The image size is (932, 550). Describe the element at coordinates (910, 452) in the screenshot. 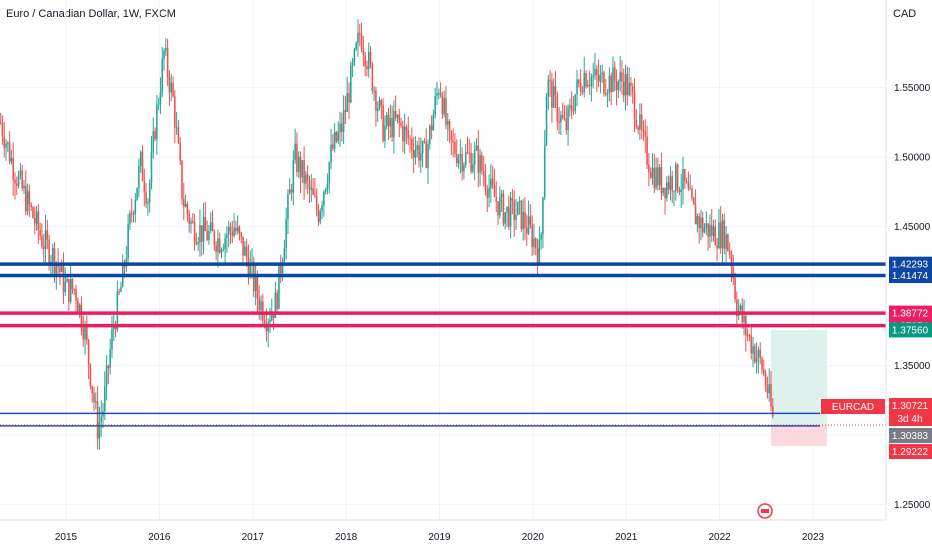

I see `stop-loss-price: 1.29222` at that location.